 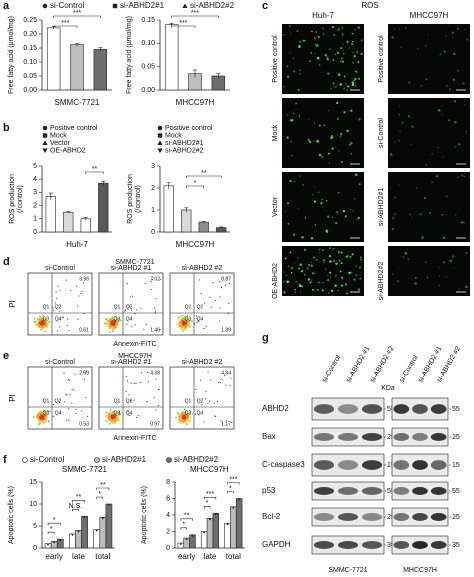 I want to click on flow-title: SMMC-7721, so click(x=134, y=262).